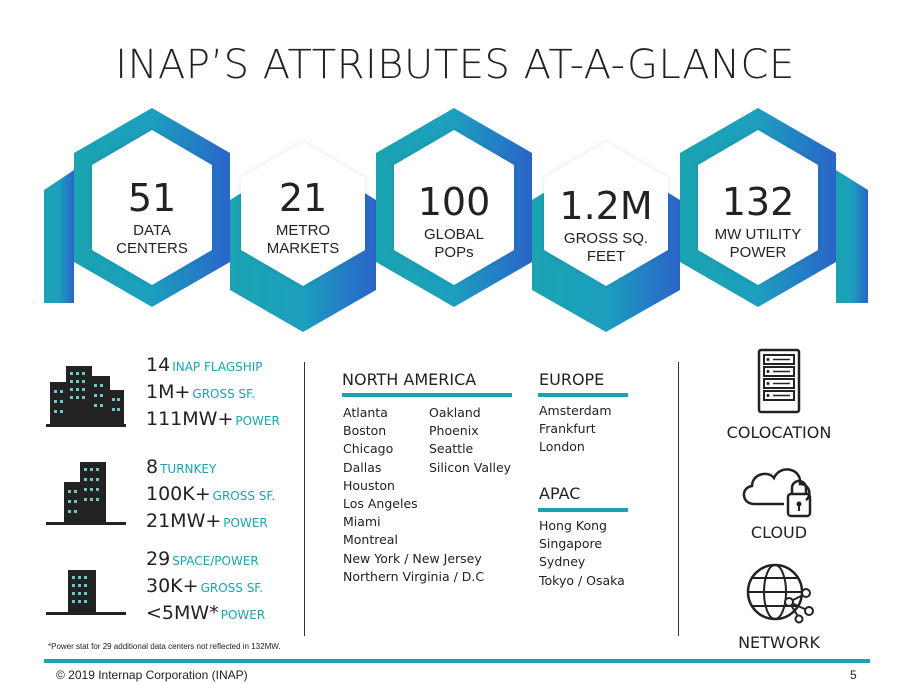  What do you see at coordinates (303, 198) in the screenshot?
I see `stat-value: 21` at bounding box center [303, 198].